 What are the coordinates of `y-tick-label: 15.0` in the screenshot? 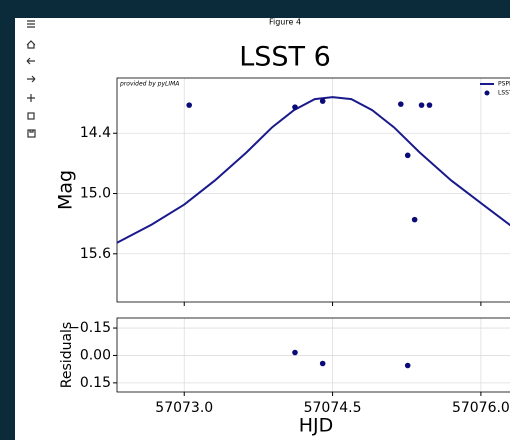 It's located at (95, 194).